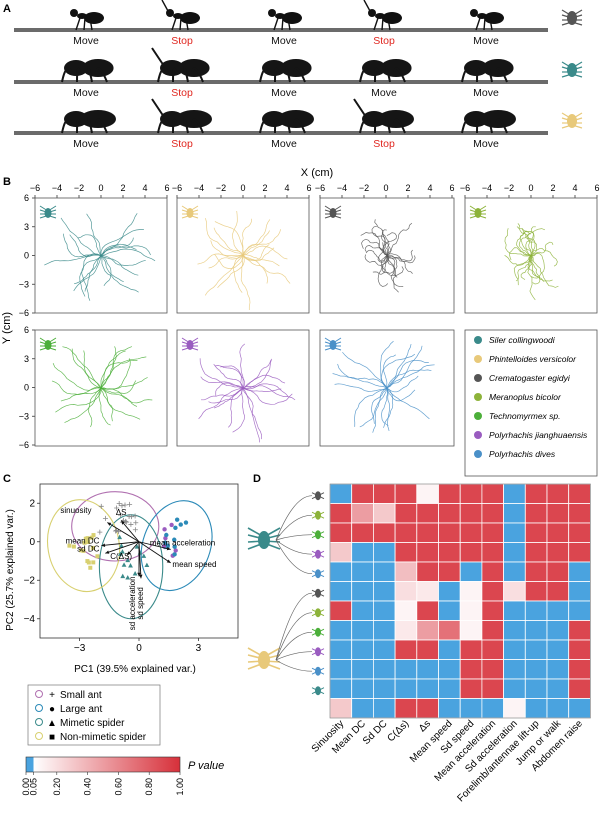  Describe the element at coordinates (567, 13) in the screenshot. I see `icon-leg` at that location.